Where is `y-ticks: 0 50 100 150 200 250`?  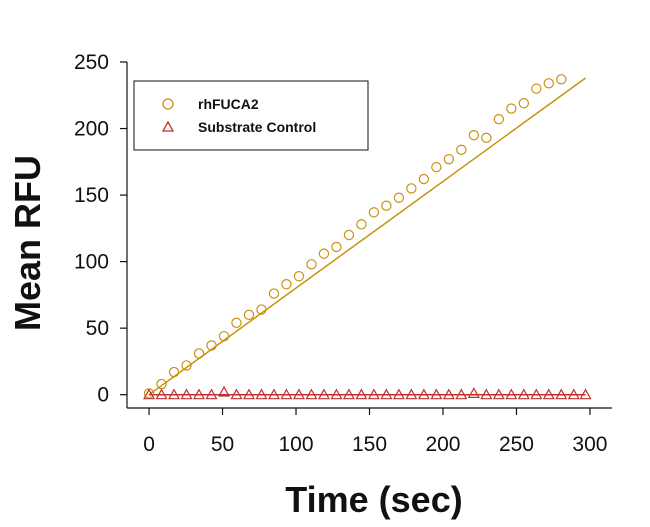 y-ticks: 0 50 100 150 200 250 is located at coordinates (100, 229).